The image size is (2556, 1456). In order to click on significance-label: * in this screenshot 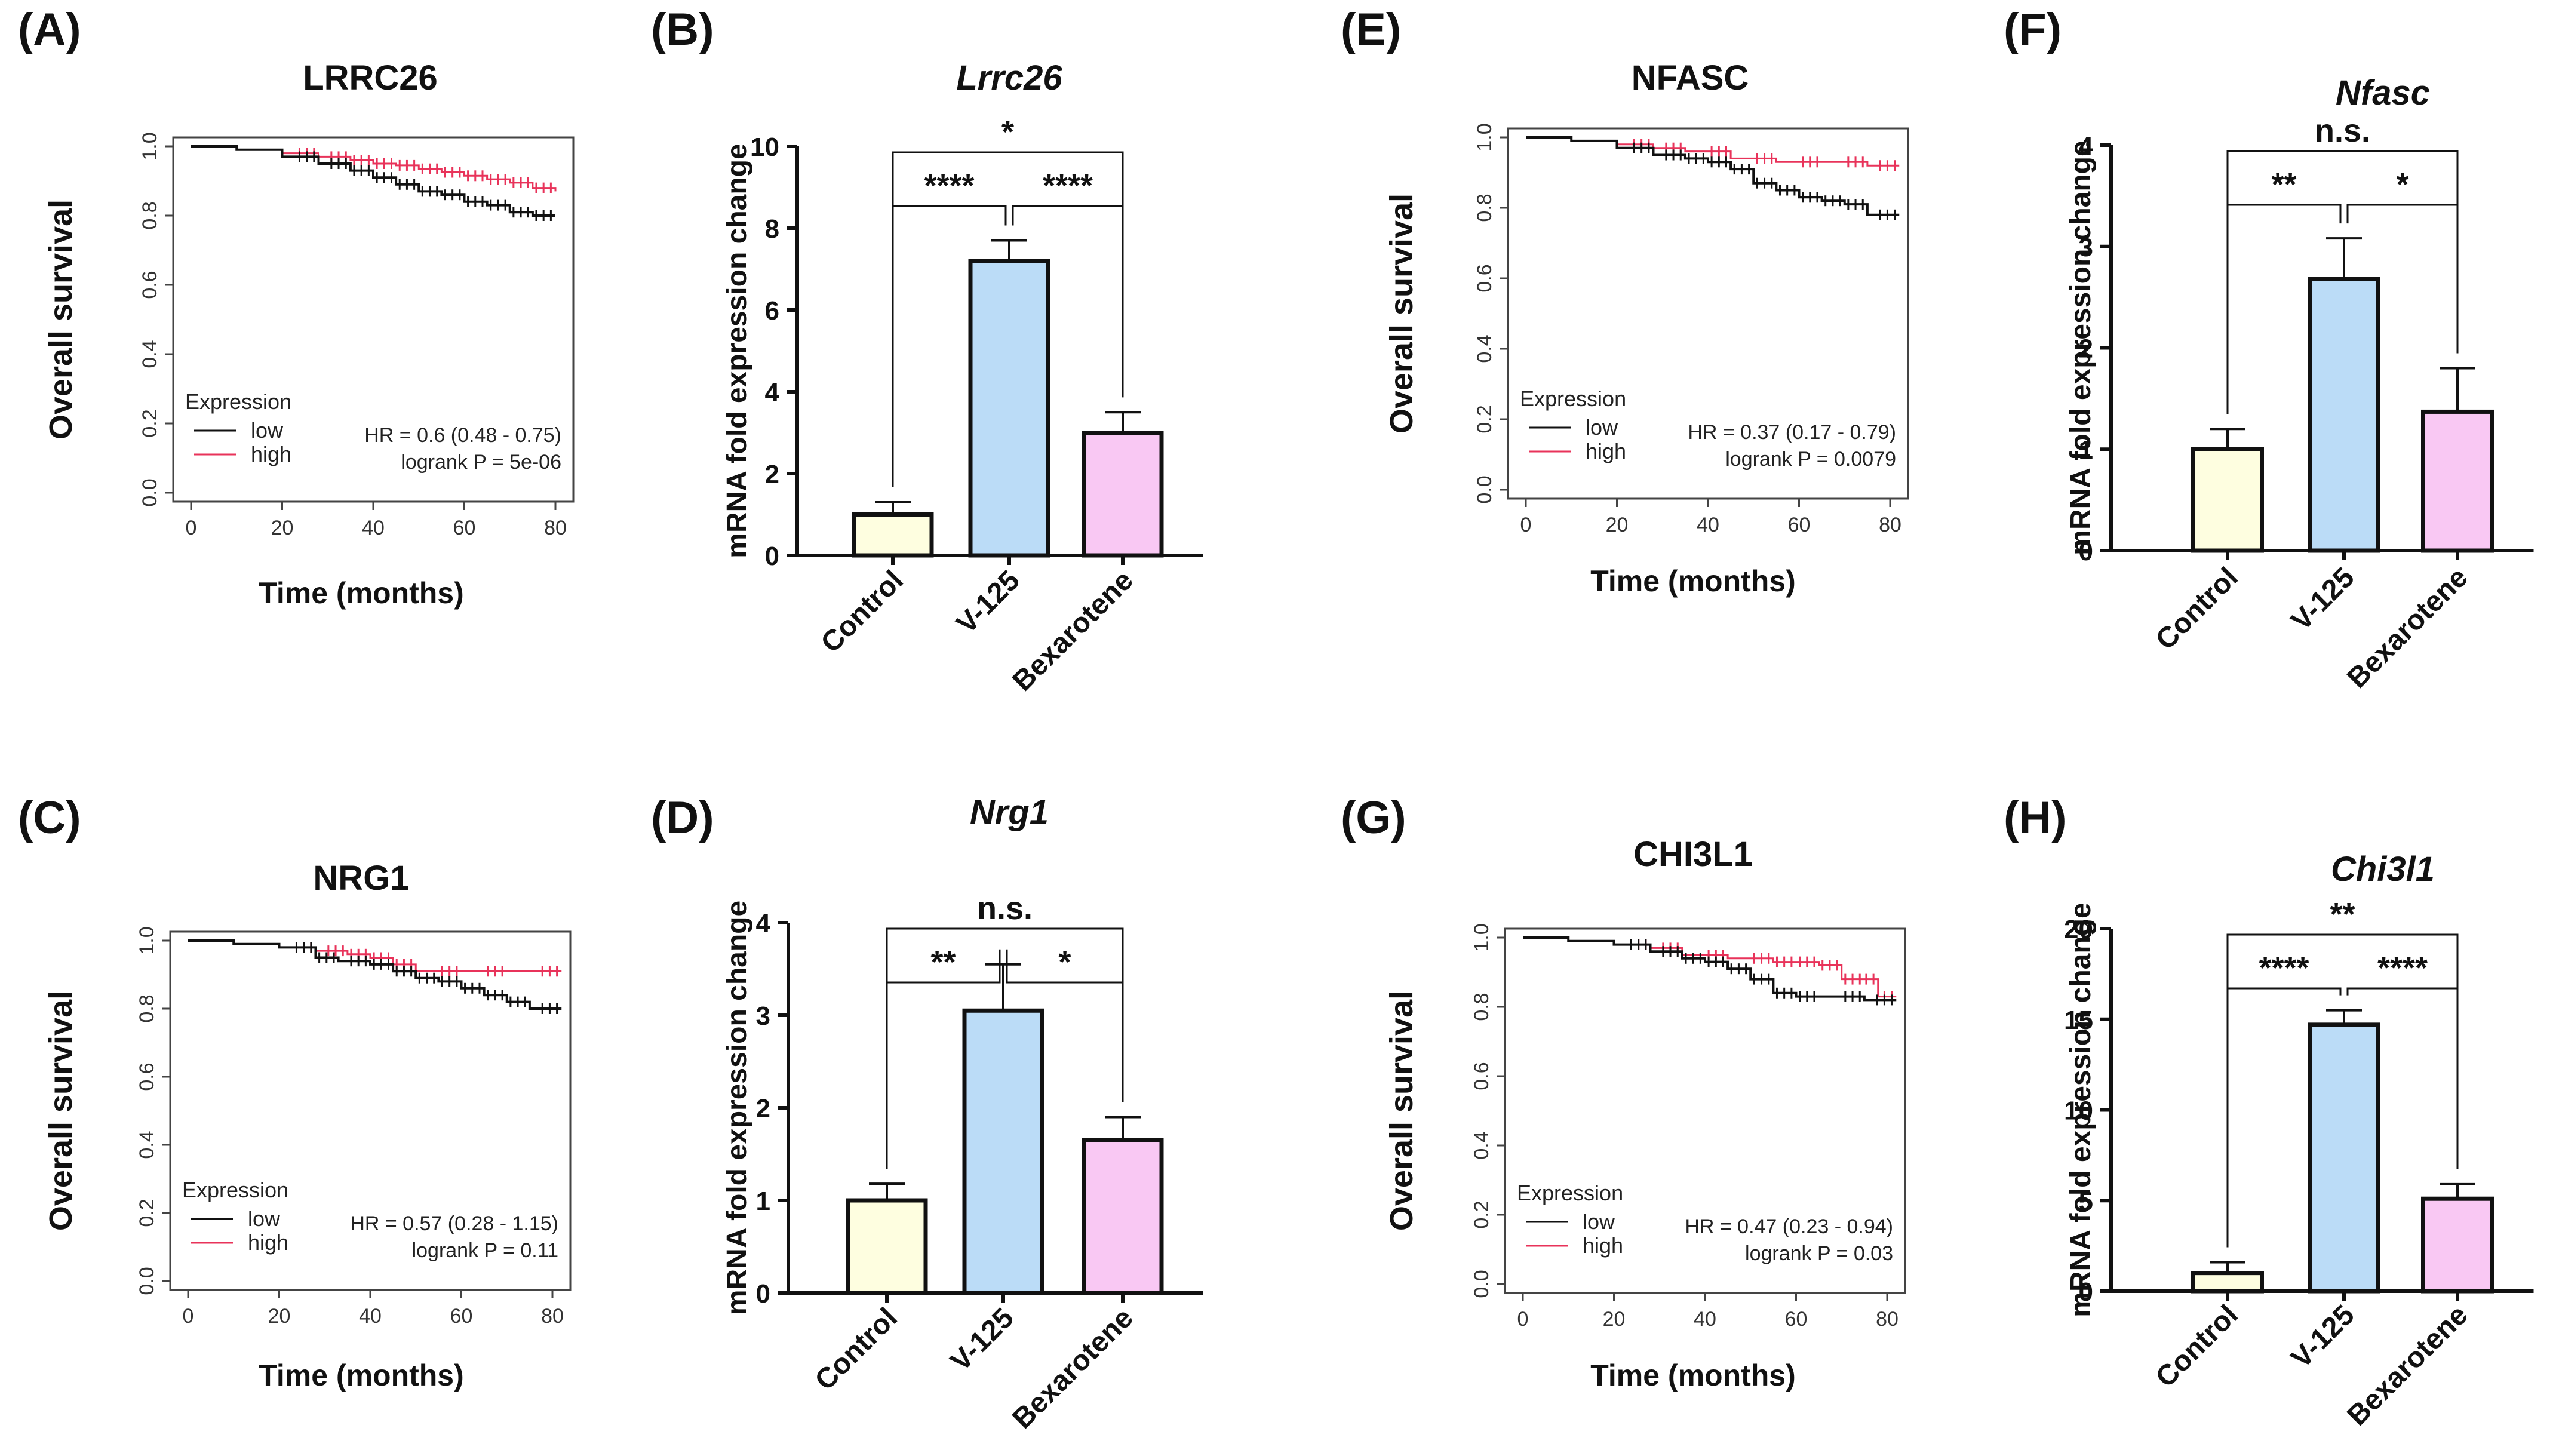, I will do `click(1065, 962)`.